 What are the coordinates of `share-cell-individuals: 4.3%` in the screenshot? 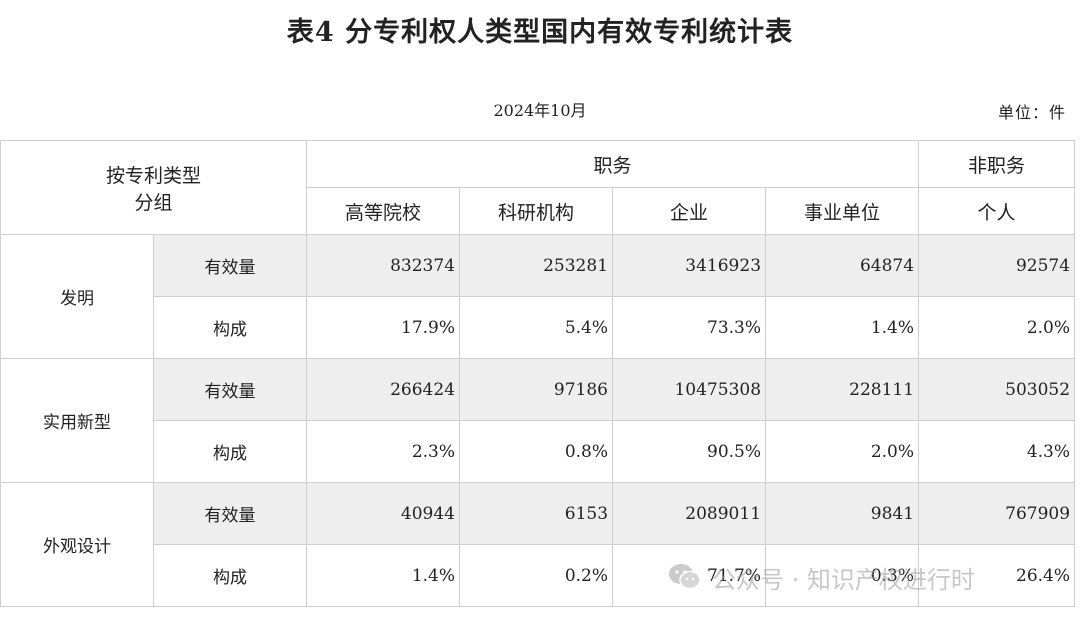 It's located at (997, 451).